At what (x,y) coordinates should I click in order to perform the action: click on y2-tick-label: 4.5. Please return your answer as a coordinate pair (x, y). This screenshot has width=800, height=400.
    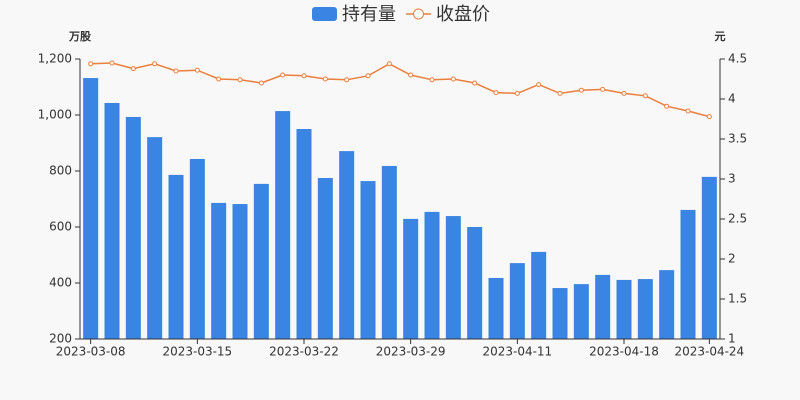
    Looking at the image, I should click on (737, 59).